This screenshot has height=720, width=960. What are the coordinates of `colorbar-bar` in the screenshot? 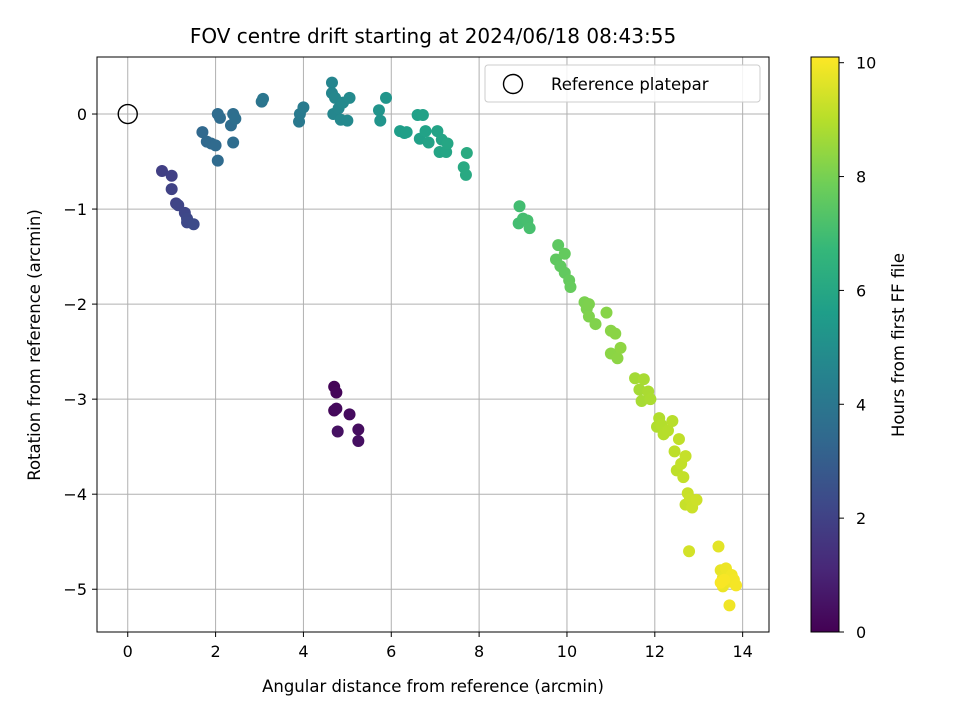 It's located at (825, 344).